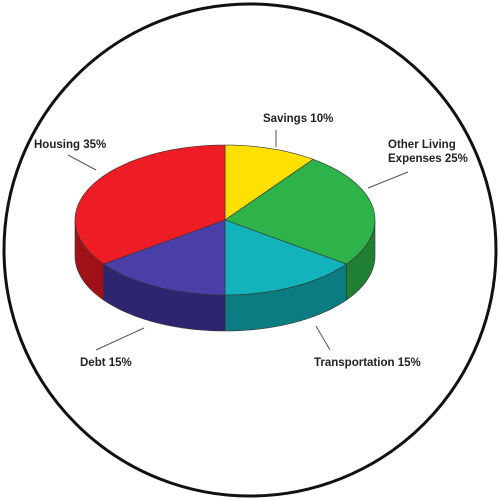 The image size is (500, 500). What do you see at coordinates (298, 119) in the screenshot?
I see `slice-label-savings: Savings 10%` at bounding box center [298, 119].